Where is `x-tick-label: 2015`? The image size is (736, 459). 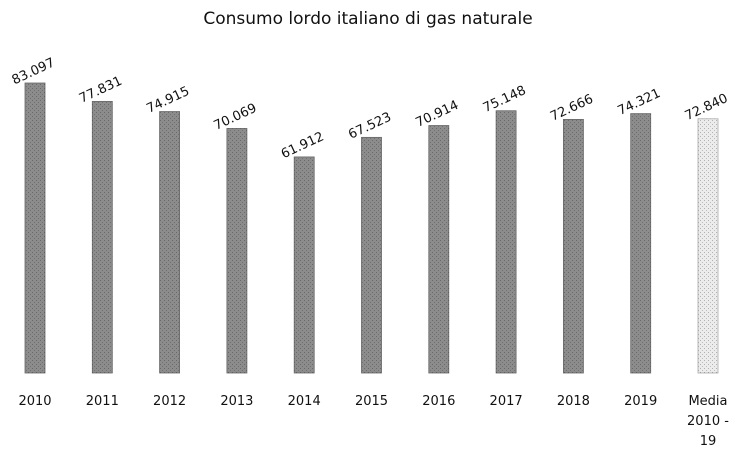 x-tick-label: 2015 is located at coordinates (371, 401).